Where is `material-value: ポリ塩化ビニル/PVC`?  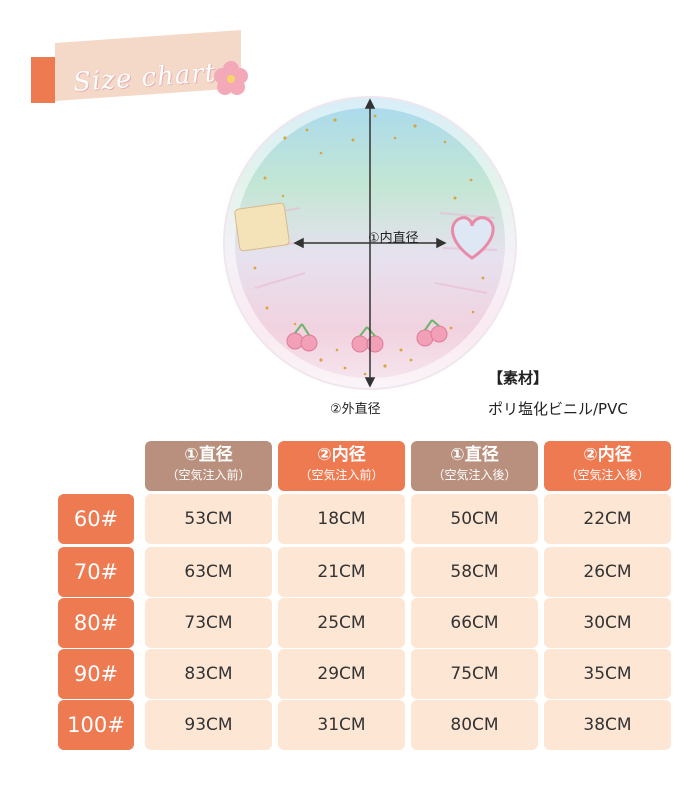
material-value: ポリ塩化ビニル/PVC is located at coordinates (558, 409).